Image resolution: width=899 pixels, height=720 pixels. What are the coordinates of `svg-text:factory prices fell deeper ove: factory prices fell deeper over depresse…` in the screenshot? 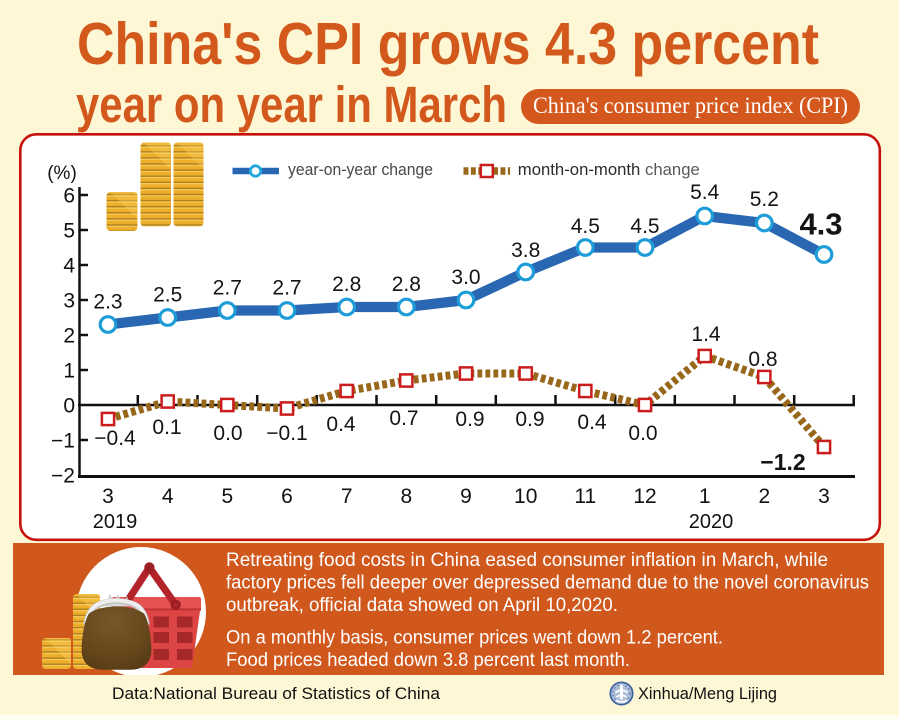 It's located at (547, 583).